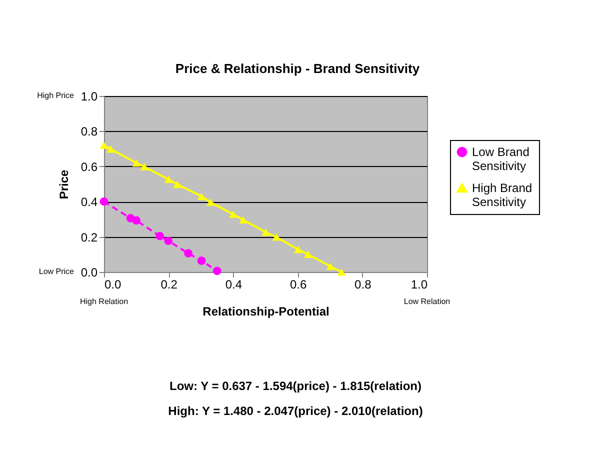 The image size is (596, 449). Describe the element at coordinates (427, 301) in the screenshot. I see `text: Low Relation` at that location.